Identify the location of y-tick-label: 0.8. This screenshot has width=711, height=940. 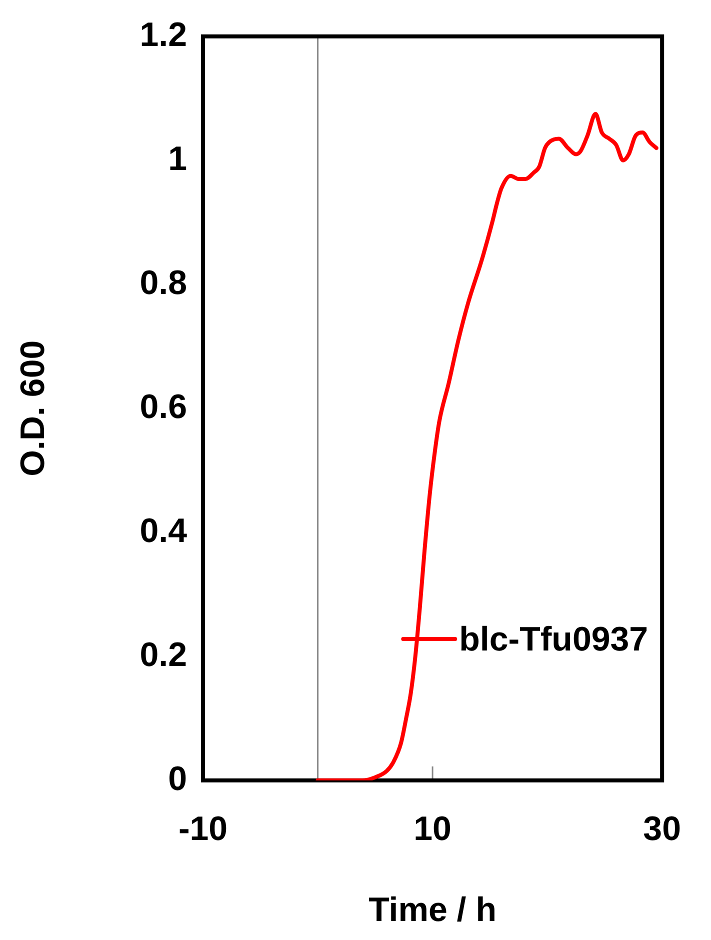
(163, 283).